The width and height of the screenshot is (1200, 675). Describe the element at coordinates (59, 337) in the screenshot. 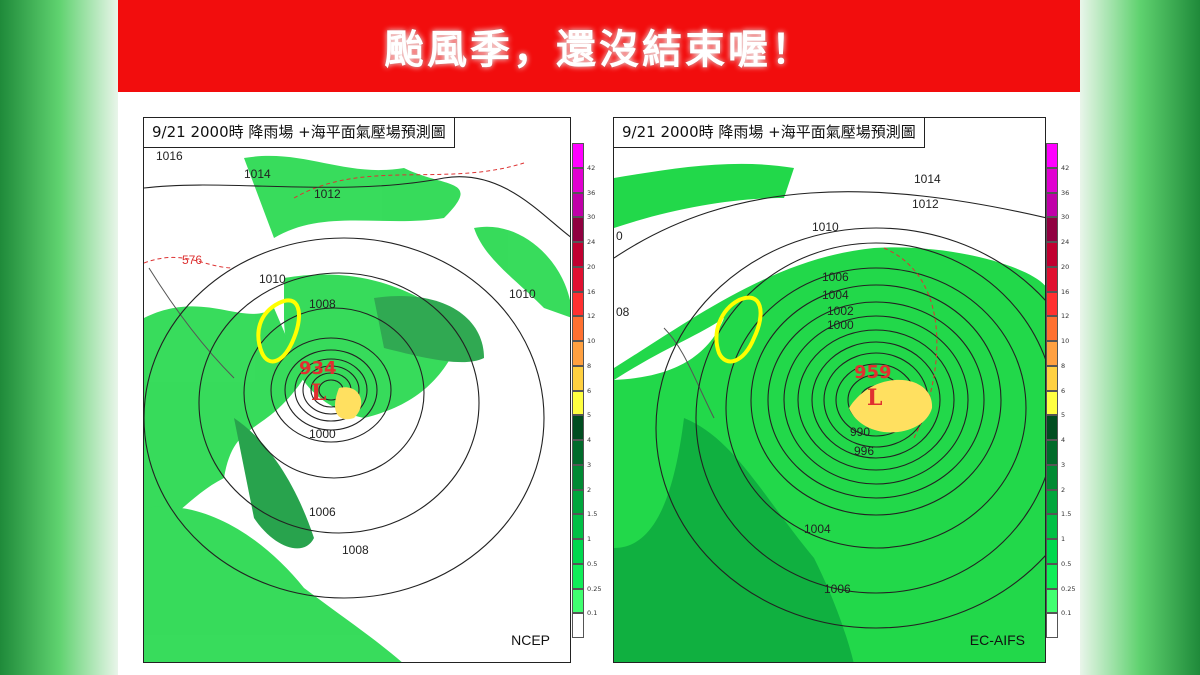

I see `background-left` at that location.